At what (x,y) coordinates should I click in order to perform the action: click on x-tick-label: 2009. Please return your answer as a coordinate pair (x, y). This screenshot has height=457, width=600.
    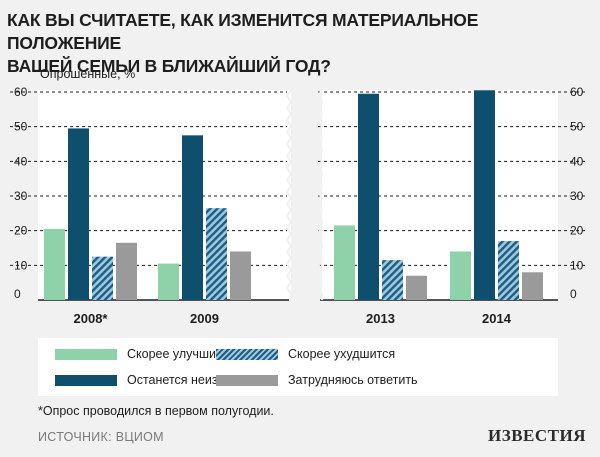
    Looking at the image, I should click on (204, 318).